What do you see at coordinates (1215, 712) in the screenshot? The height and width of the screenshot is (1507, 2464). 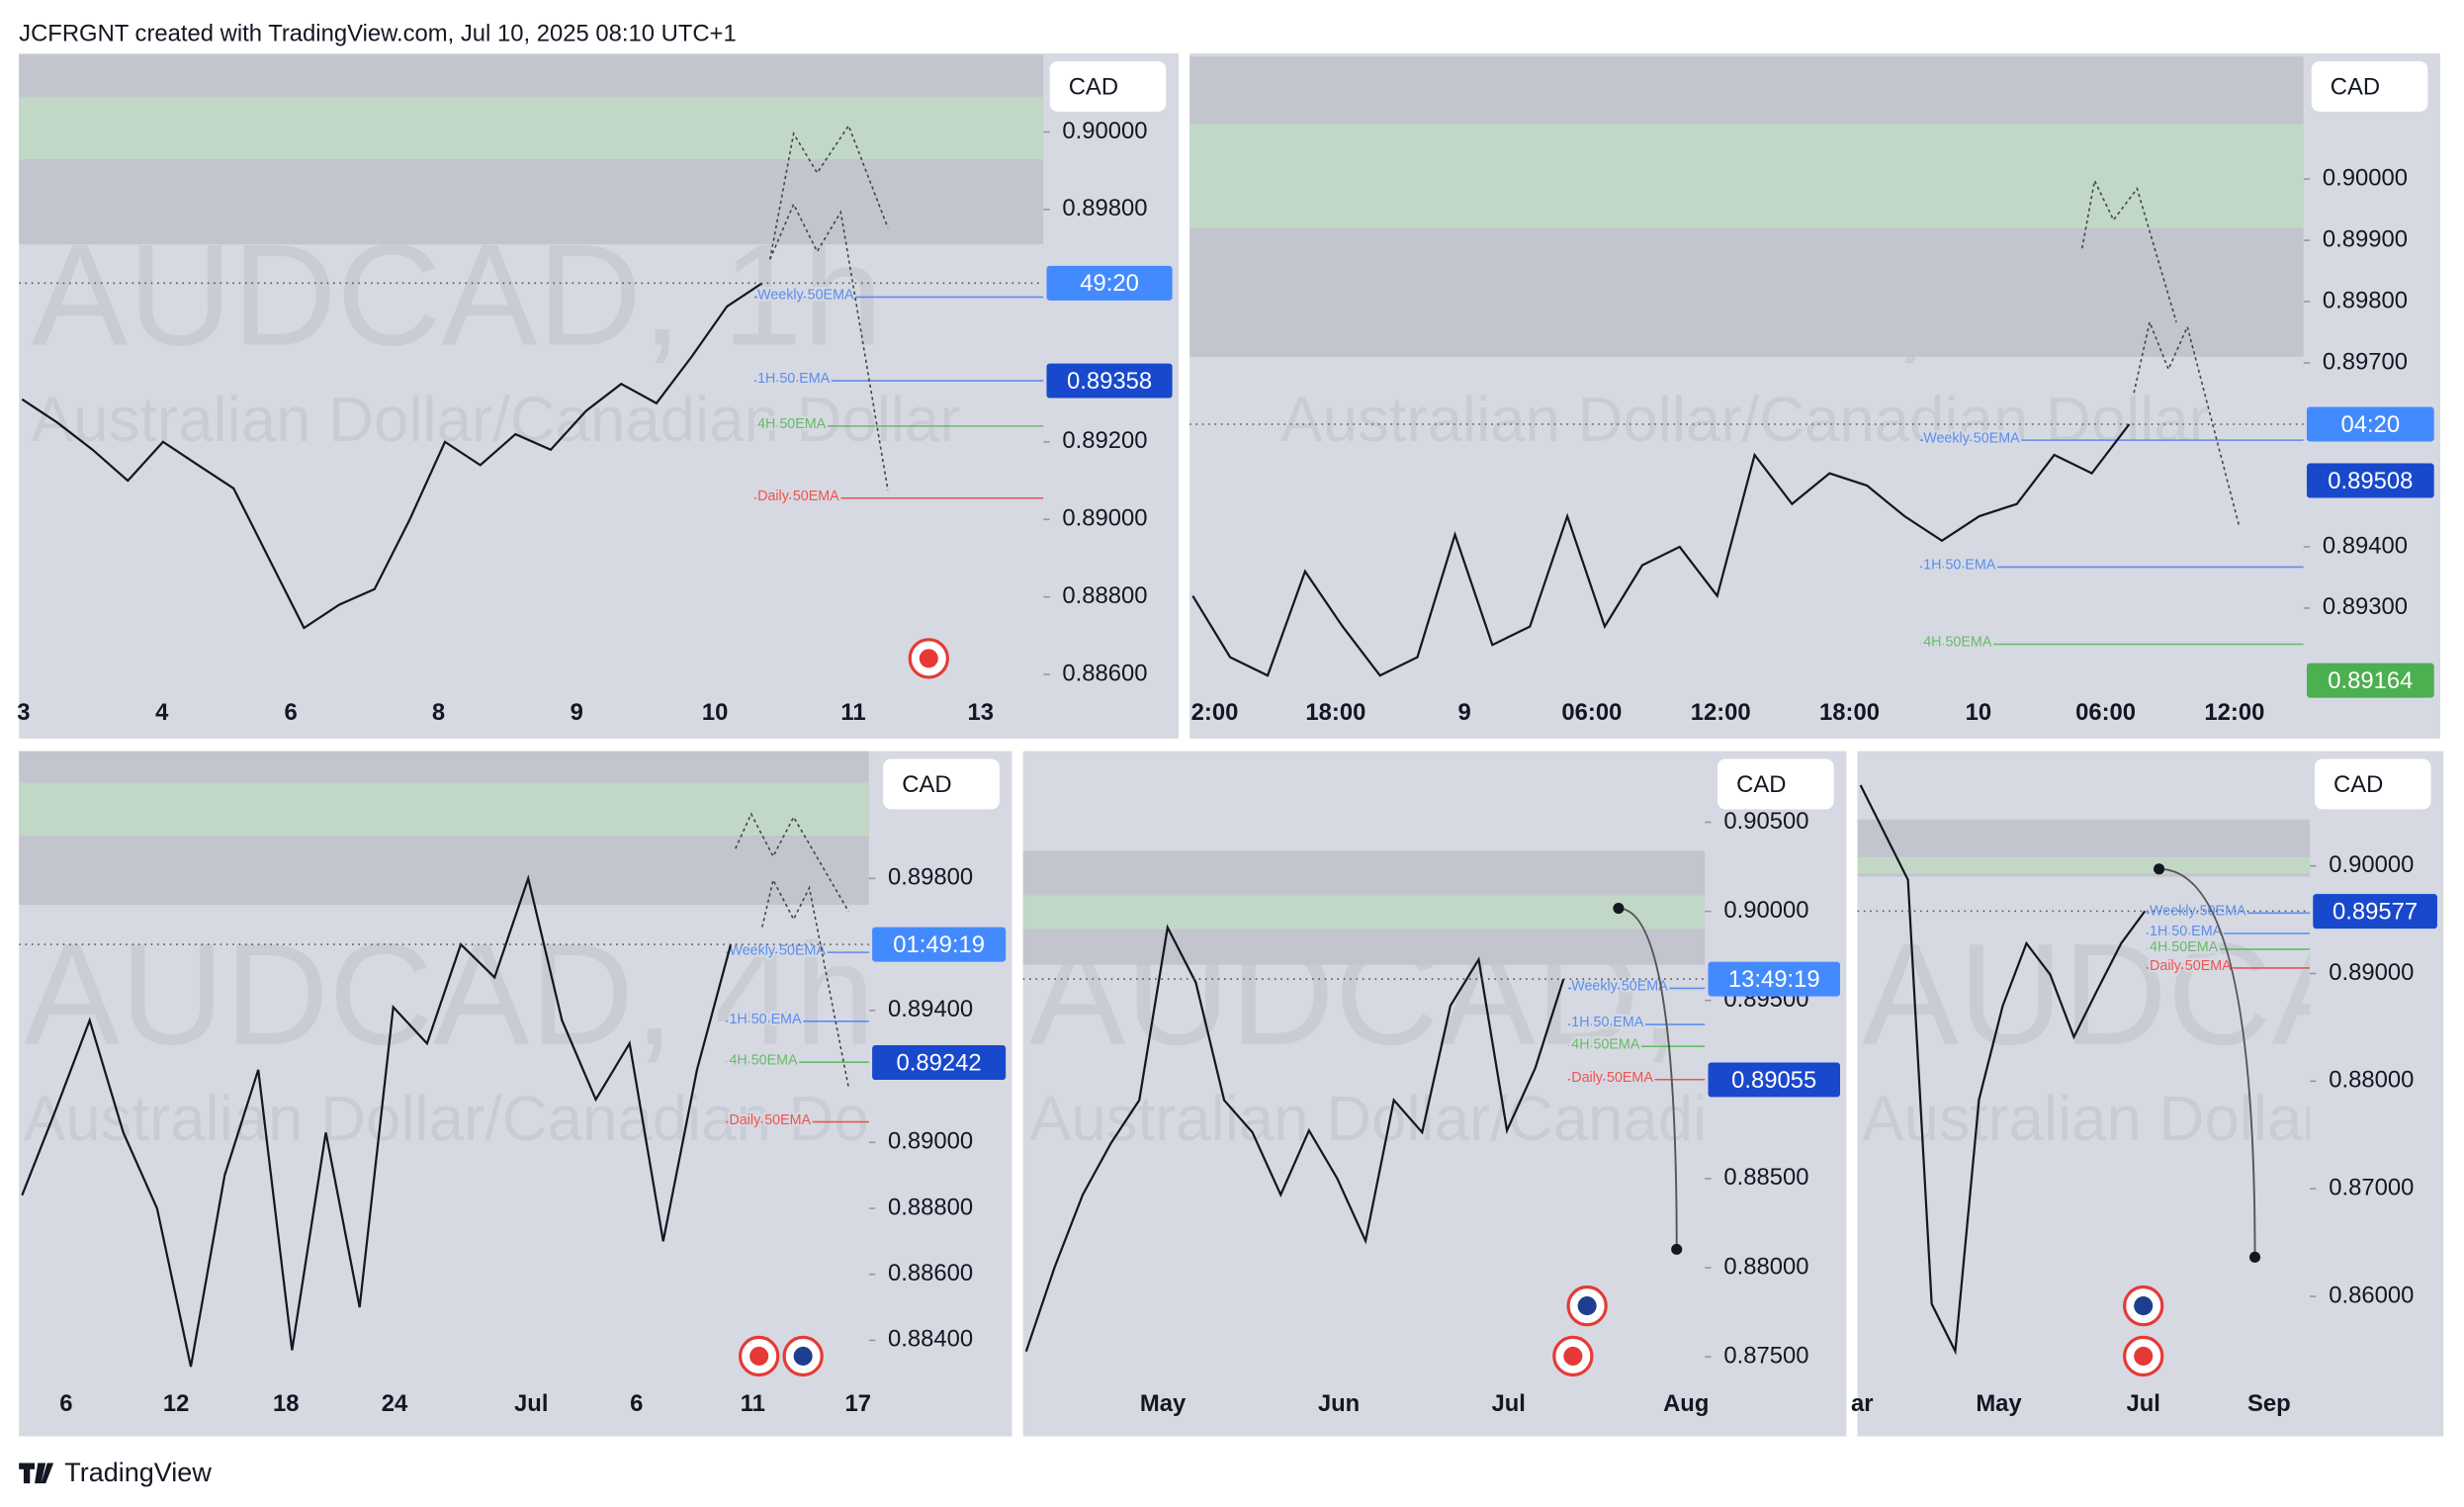 I see `x-tick-label: 2:00` at bounding box center [1215, 712].